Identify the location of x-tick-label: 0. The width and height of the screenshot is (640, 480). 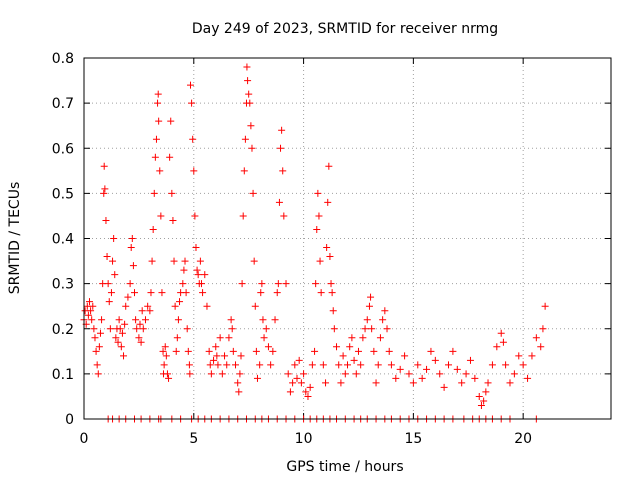
(84, 439).